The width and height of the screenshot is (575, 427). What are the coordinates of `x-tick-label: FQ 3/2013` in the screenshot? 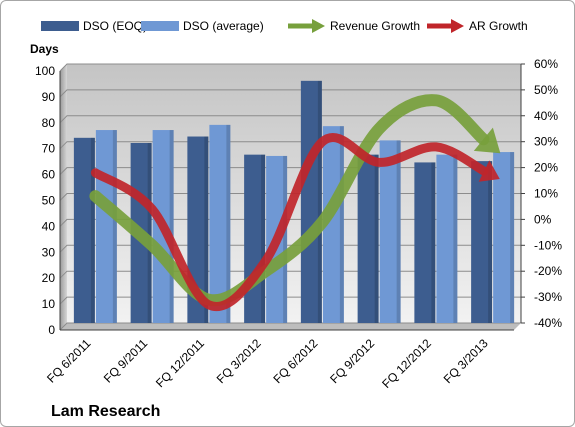 It's located at (466, 361).